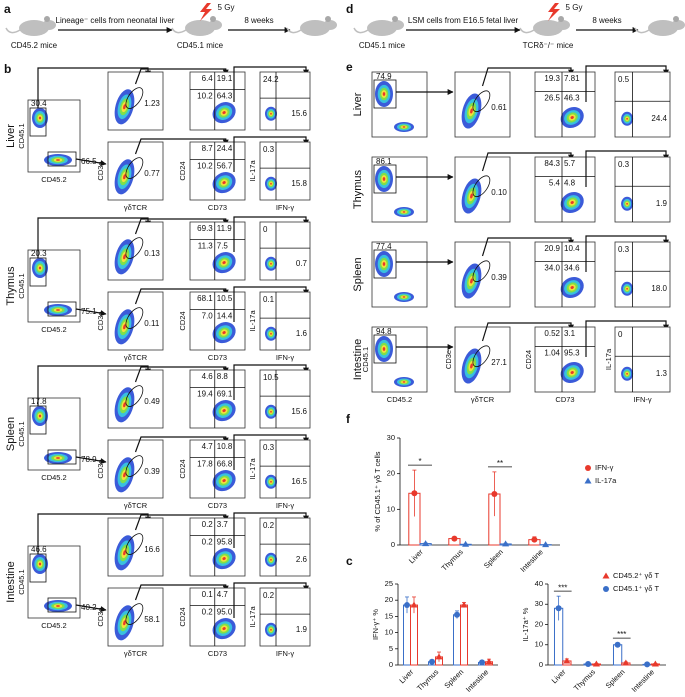  What do you see at coordinates (499, 107) in the screenshot?
I see `label: 0.61` at bounding box center [499, 107].